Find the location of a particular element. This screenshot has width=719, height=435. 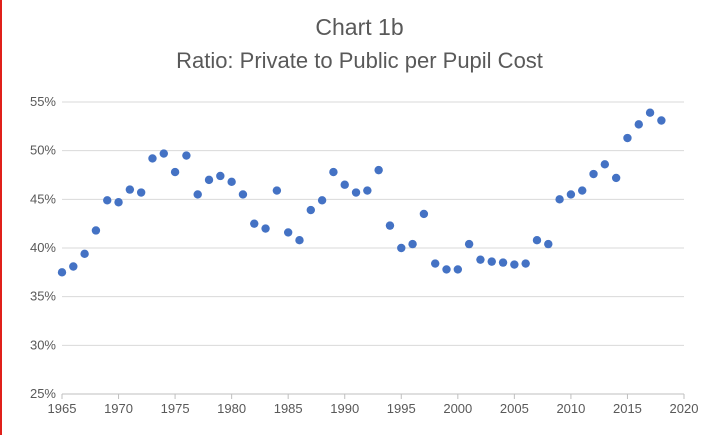

y-tick-label: 45% is located at coordinates (43, 198).